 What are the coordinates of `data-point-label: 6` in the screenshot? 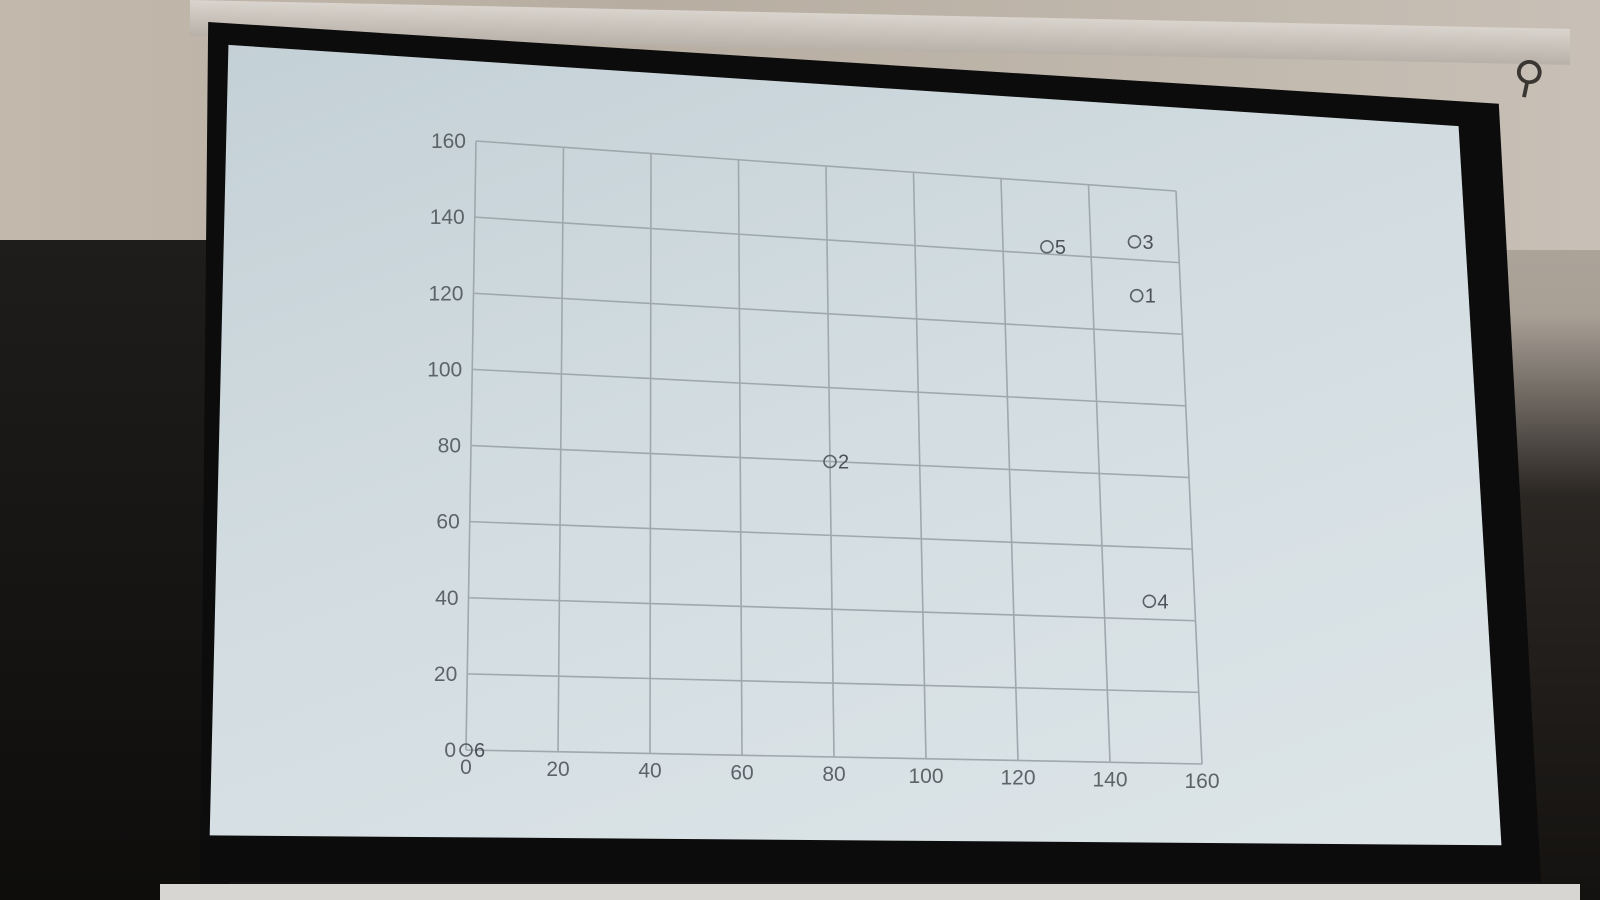 It's located at (479, 751).